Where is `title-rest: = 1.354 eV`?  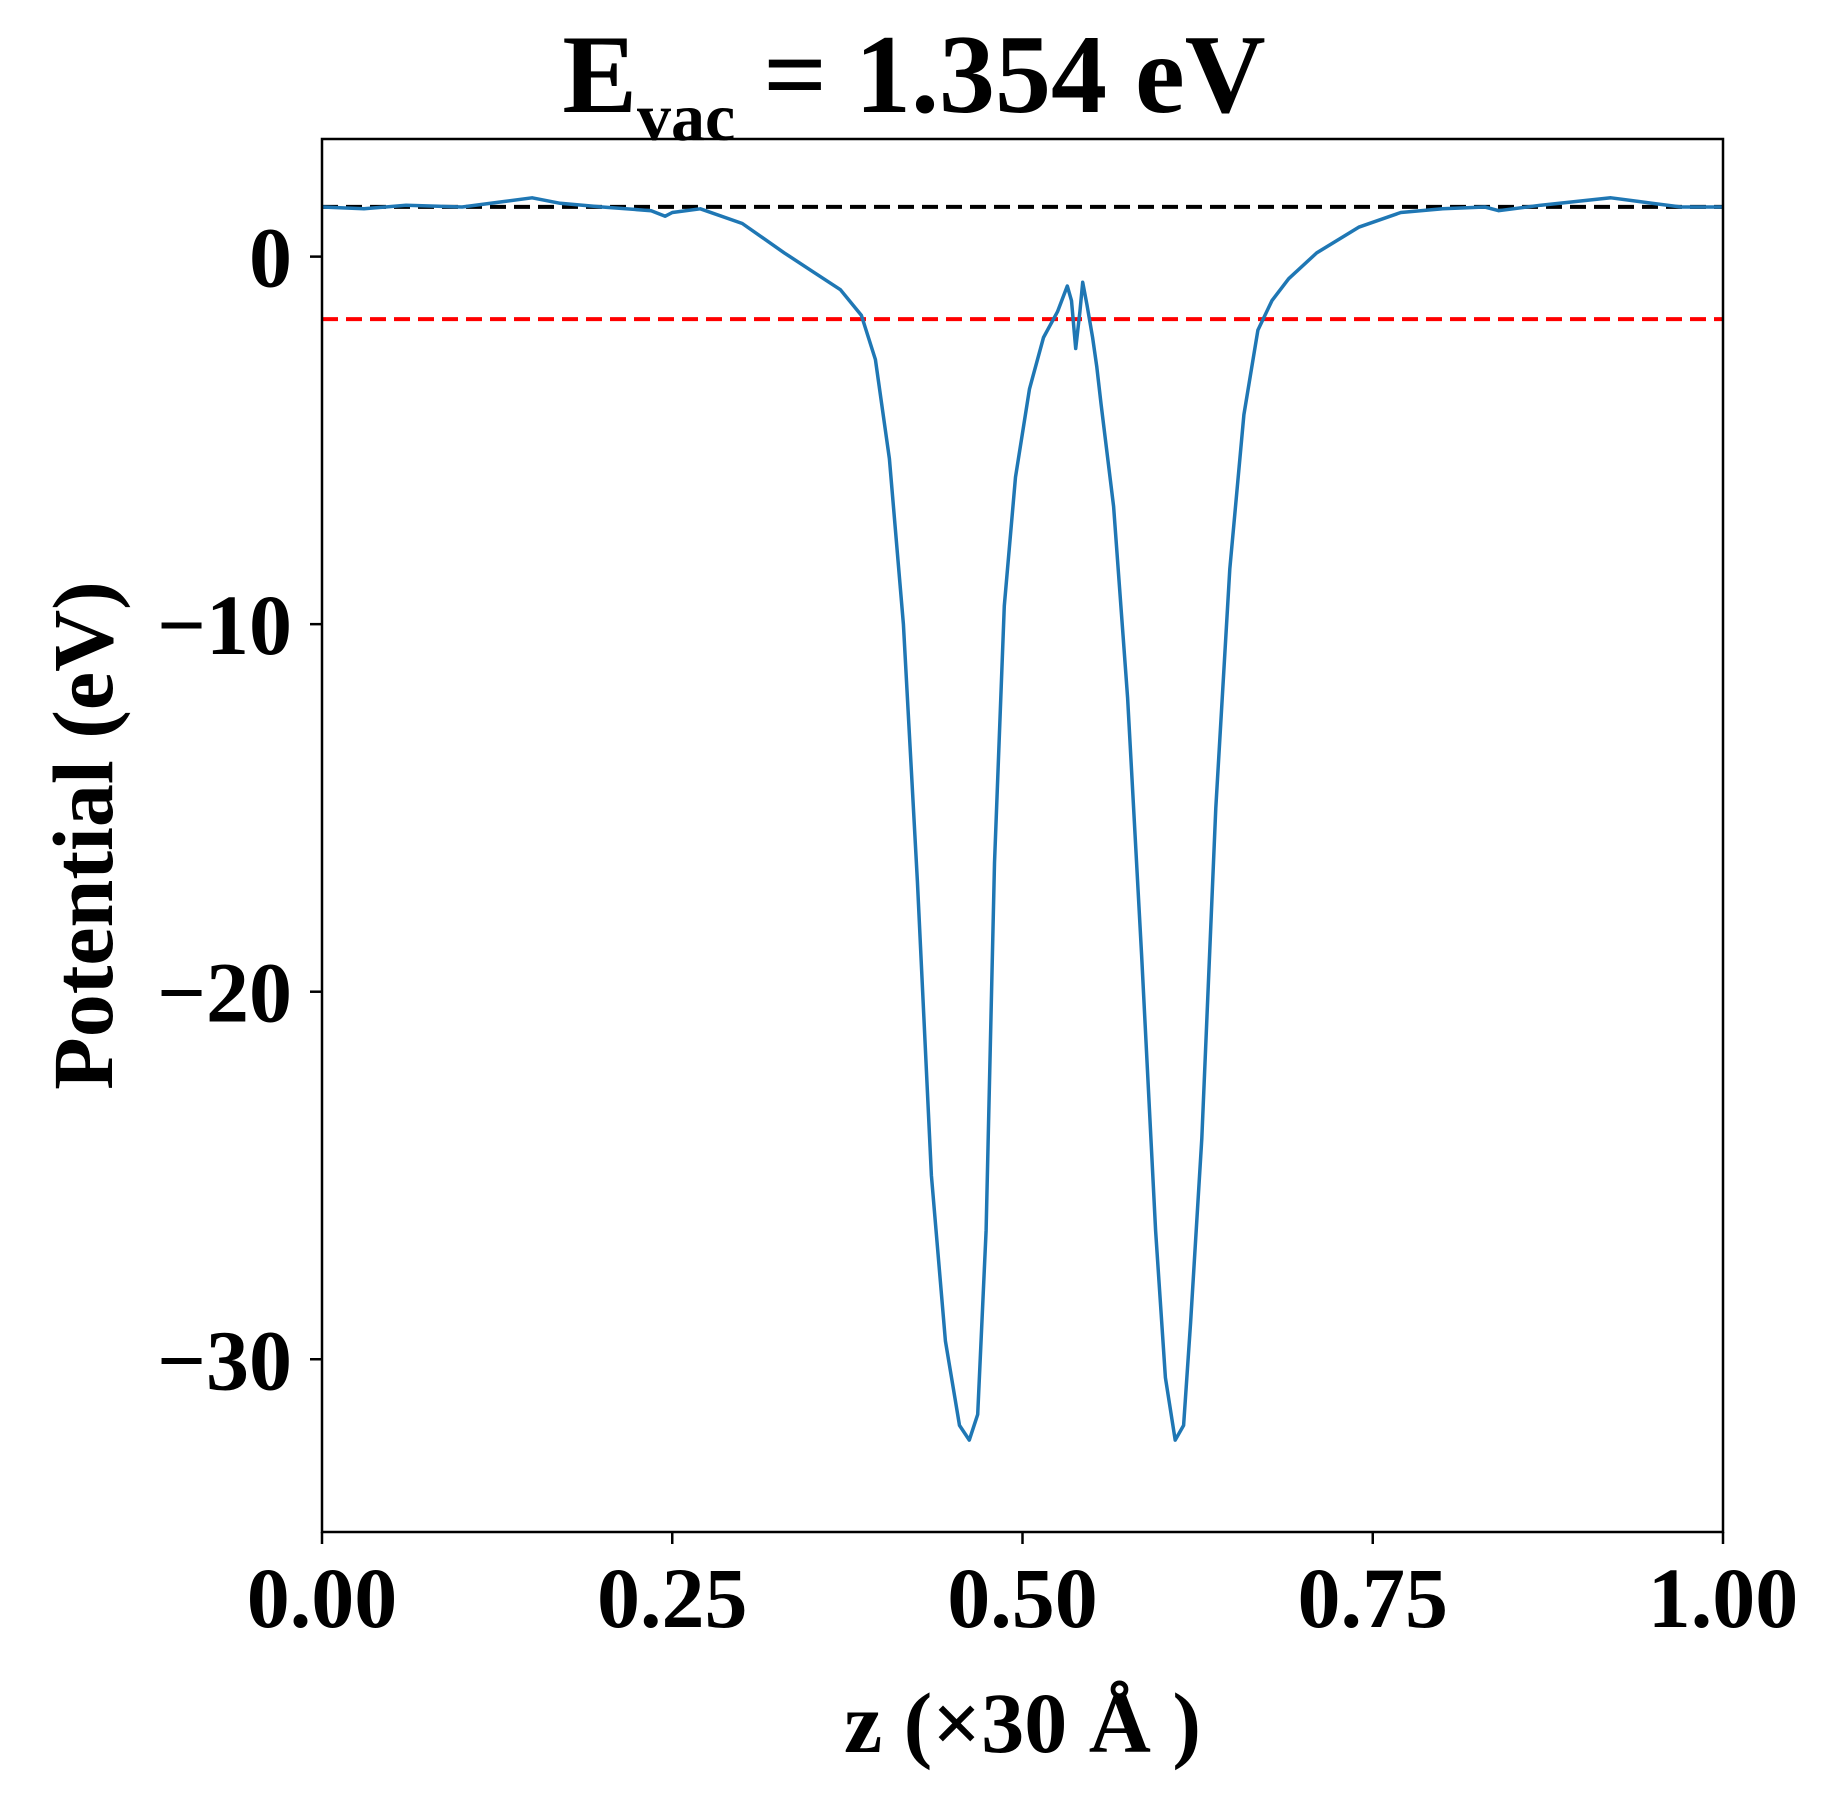 title-rest: = 1.354 eV is located at coordinates (1000, 75).